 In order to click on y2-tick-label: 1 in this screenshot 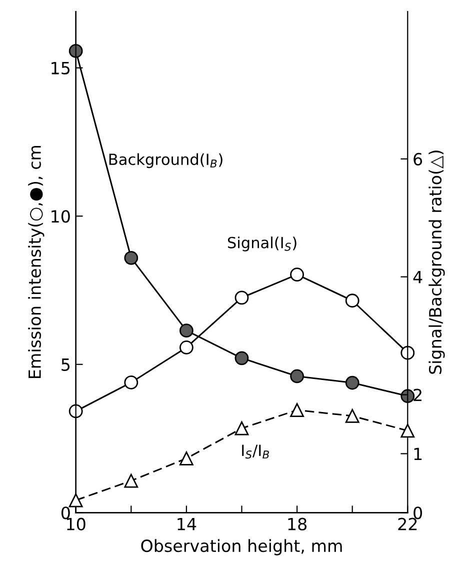, I will do `click(418, 454)`.